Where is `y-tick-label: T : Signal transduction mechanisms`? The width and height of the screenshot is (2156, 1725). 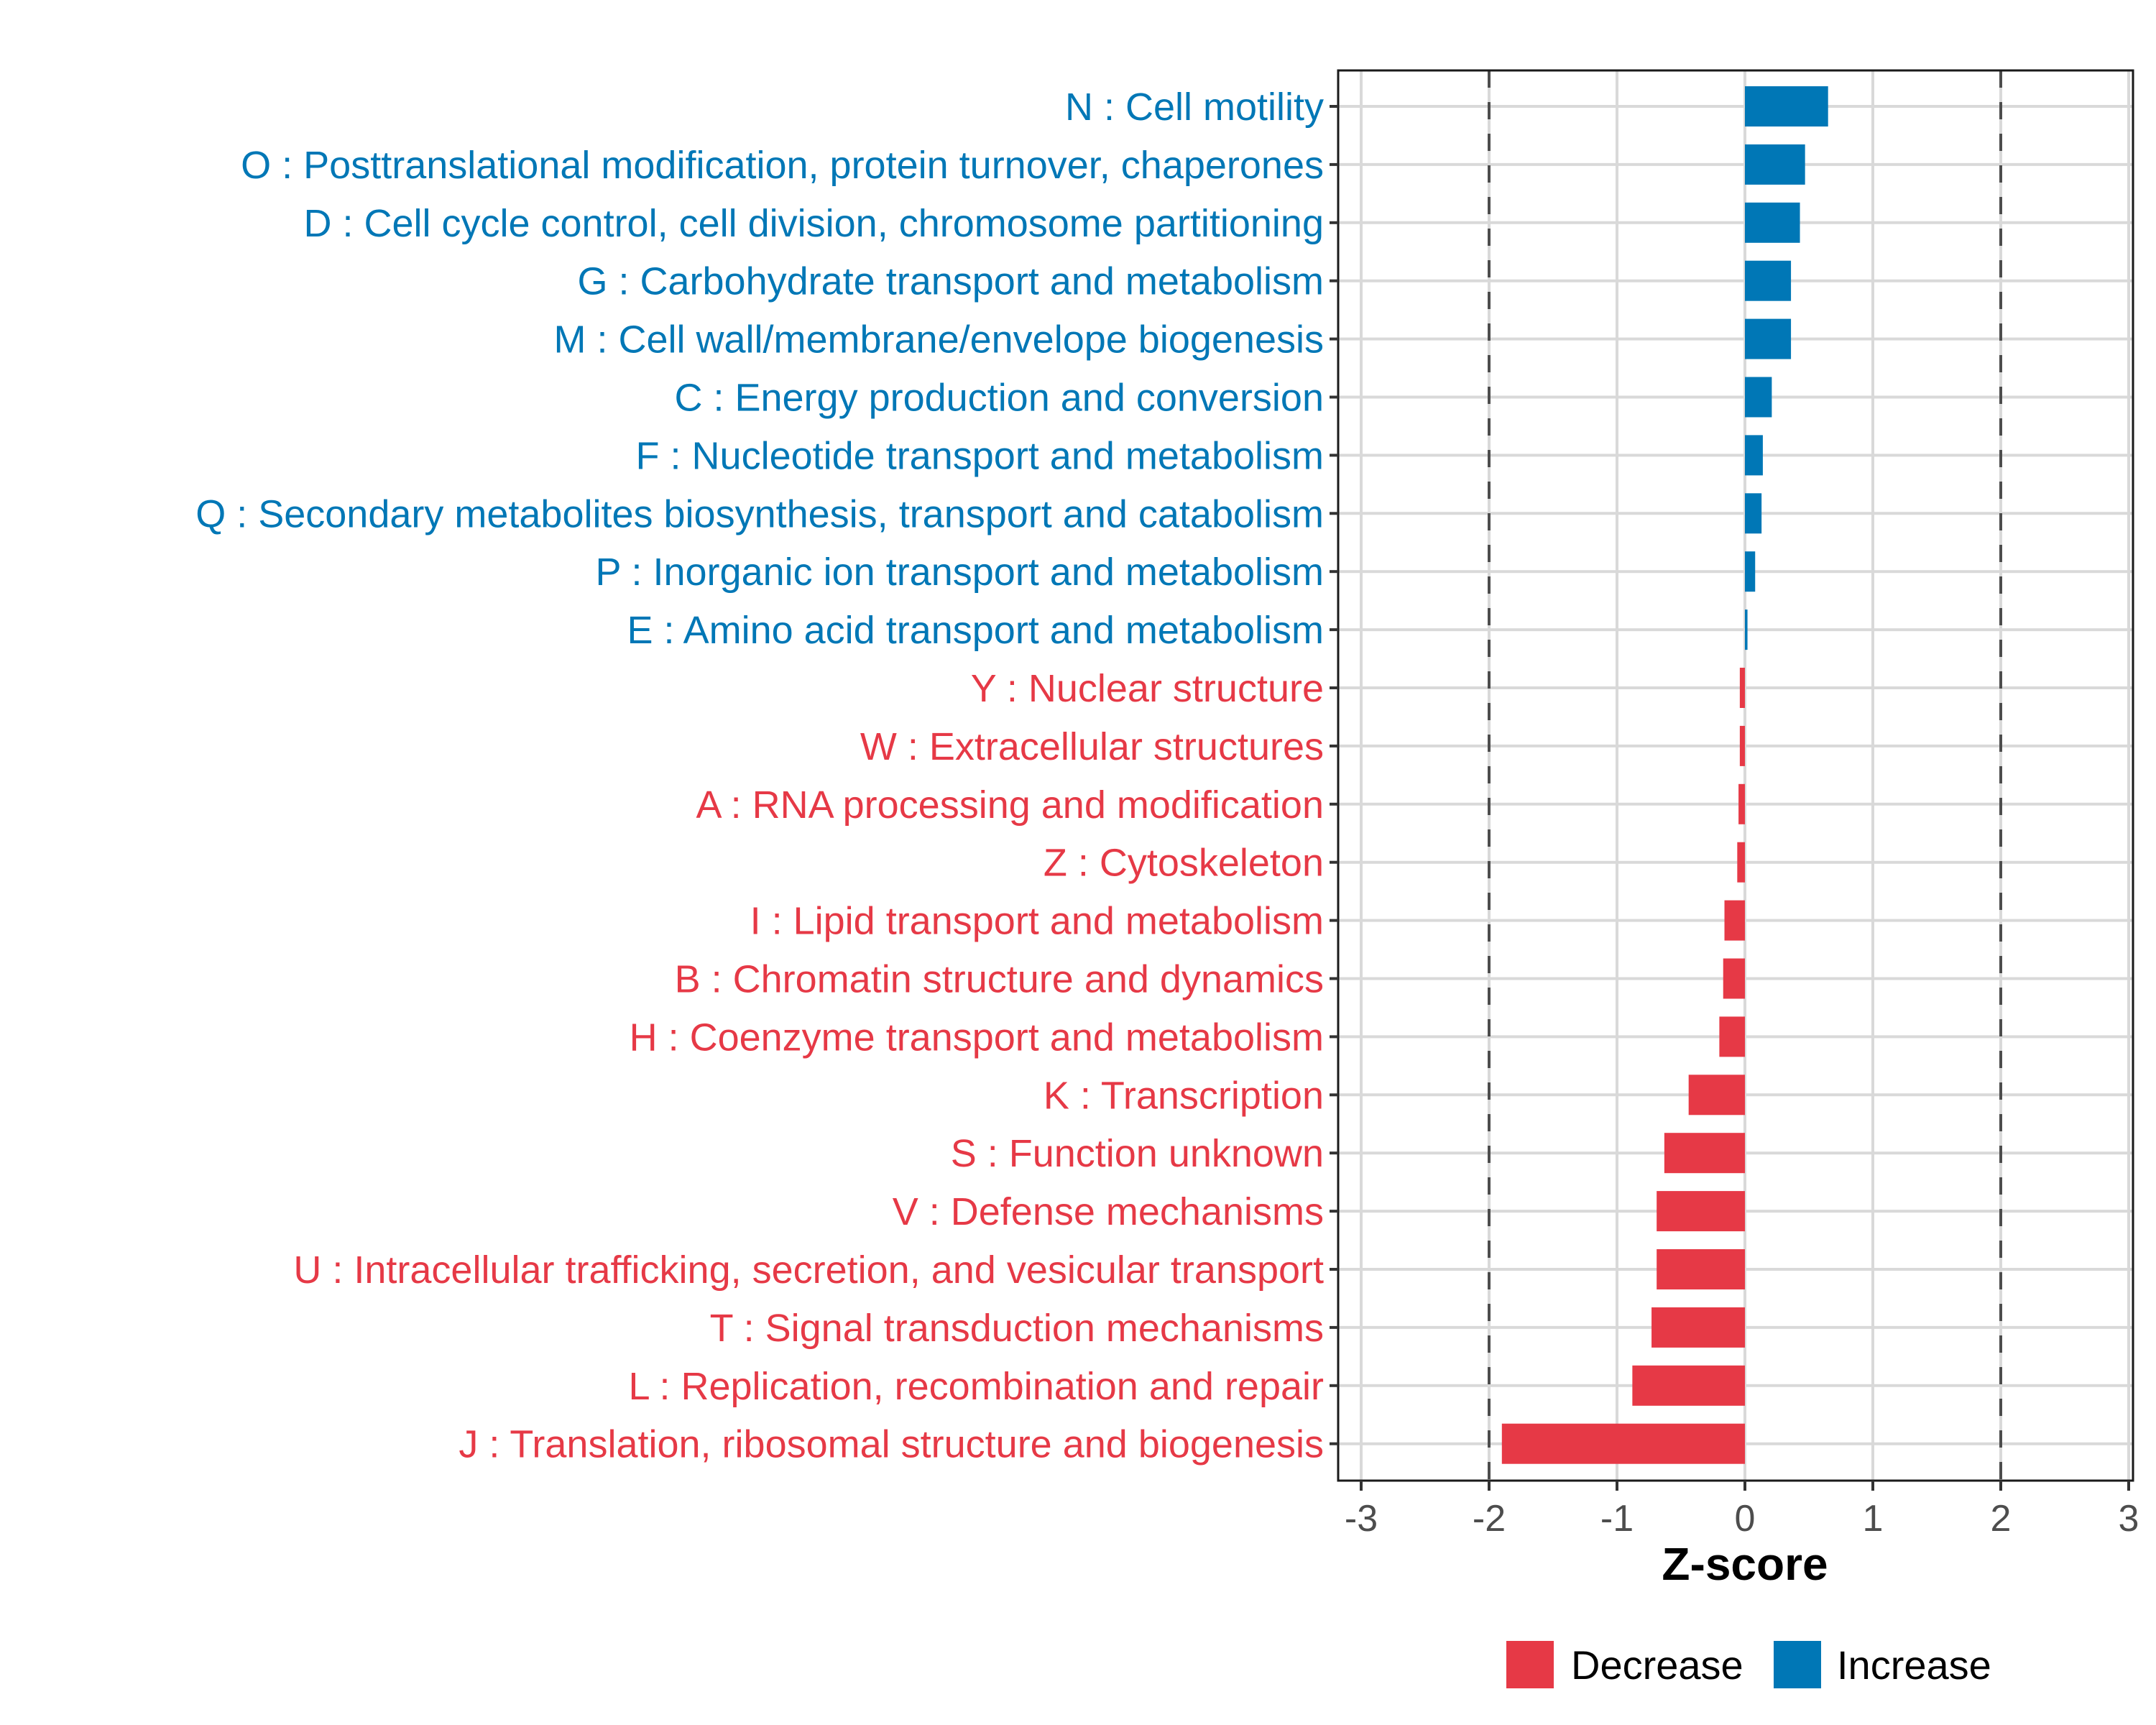 y-tick-label: T : Signal transduction mechanisms is located at coordinates (1017, 1328).